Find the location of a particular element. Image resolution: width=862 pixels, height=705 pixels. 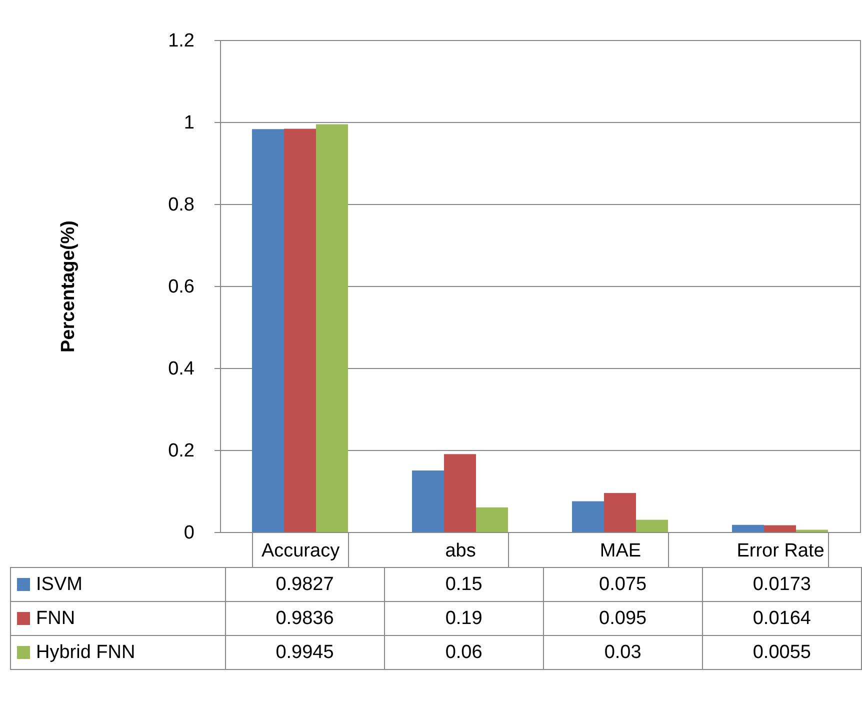

data-label: 0.0173 is located at coordinates (782, 585).